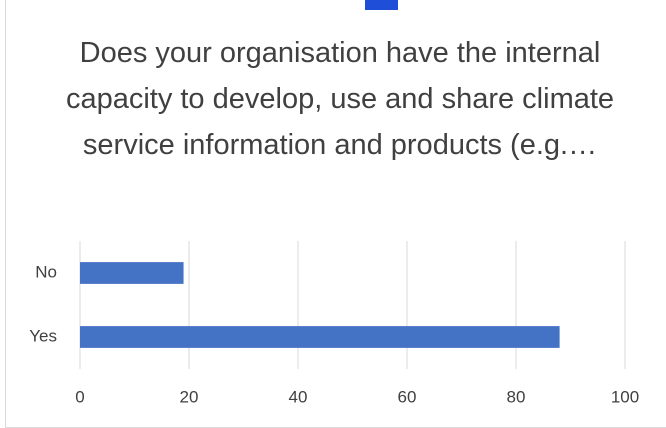 The height and width of the screenshot is (428, 666). Describe the element at coordinates (381, 5) in the screenshot. I see `selection-handle` at that location.